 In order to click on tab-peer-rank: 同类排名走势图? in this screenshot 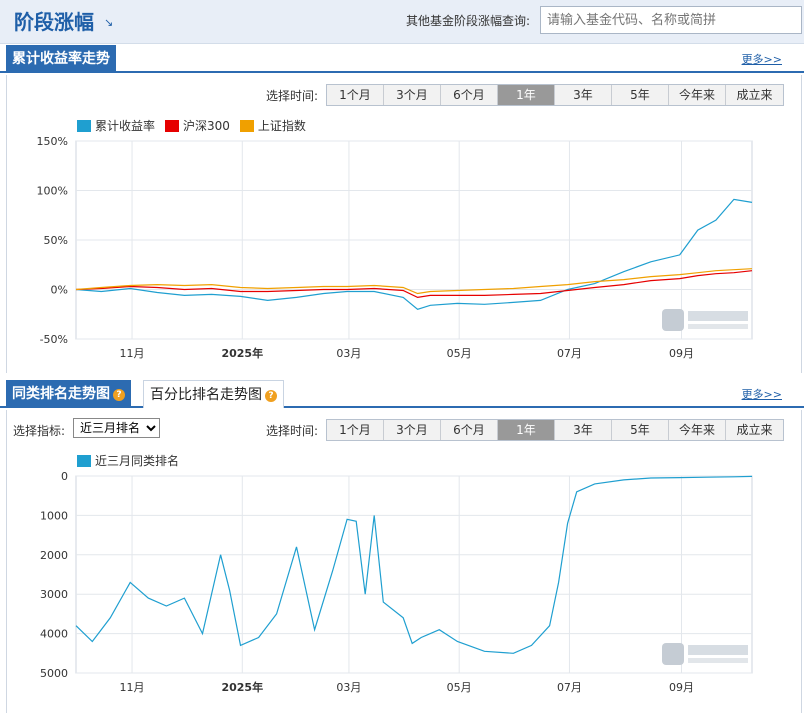, I will do `click(68, 394)`.